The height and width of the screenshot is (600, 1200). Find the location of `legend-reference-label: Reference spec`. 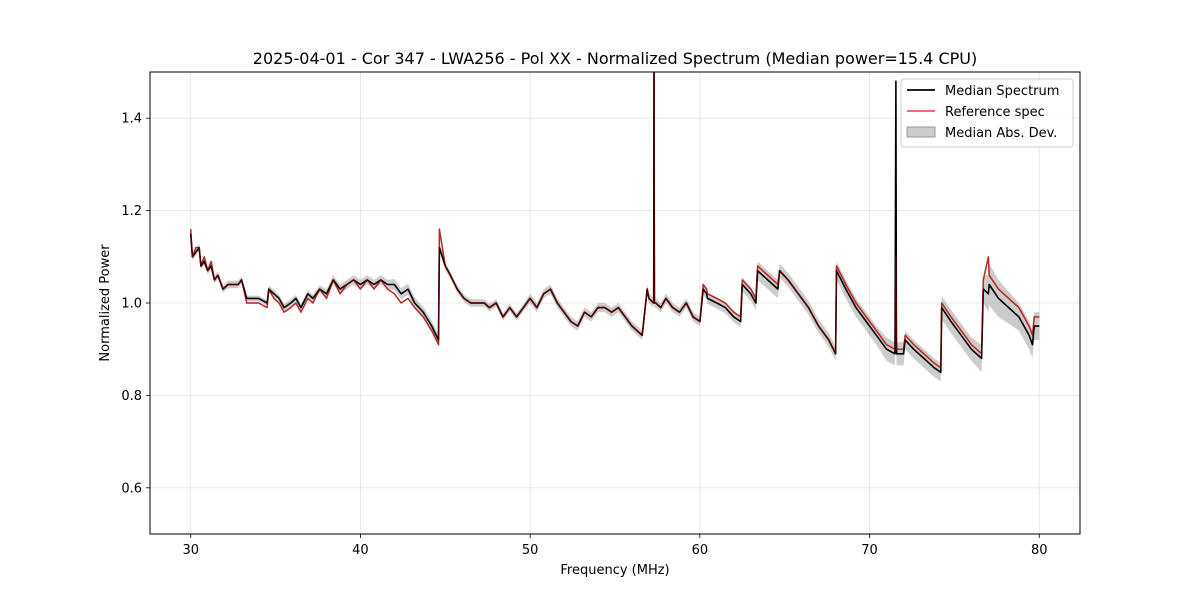

legend-reference-label: Reference spec is located at coordinates (995, 112).